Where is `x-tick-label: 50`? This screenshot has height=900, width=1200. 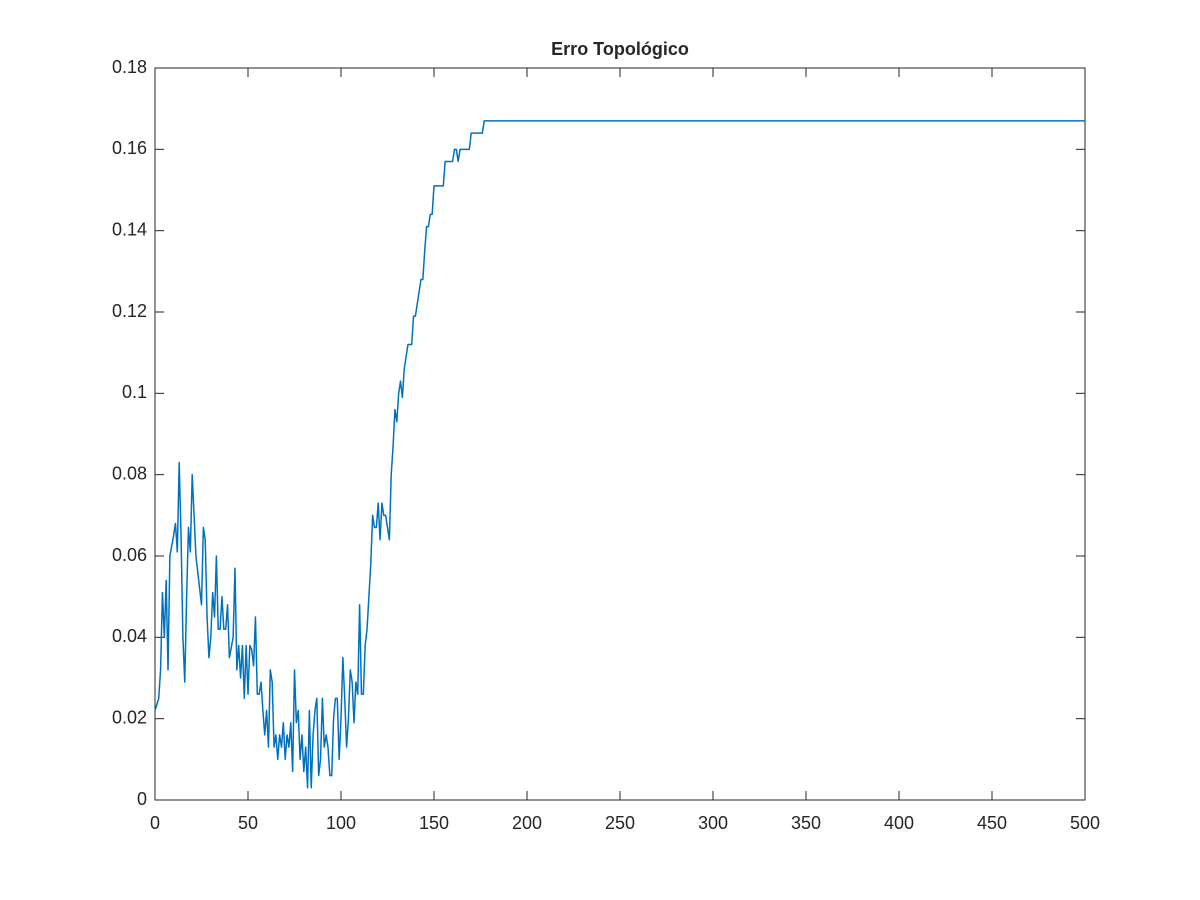
x-tick-label: 50 is located at coordinates (248, 823).